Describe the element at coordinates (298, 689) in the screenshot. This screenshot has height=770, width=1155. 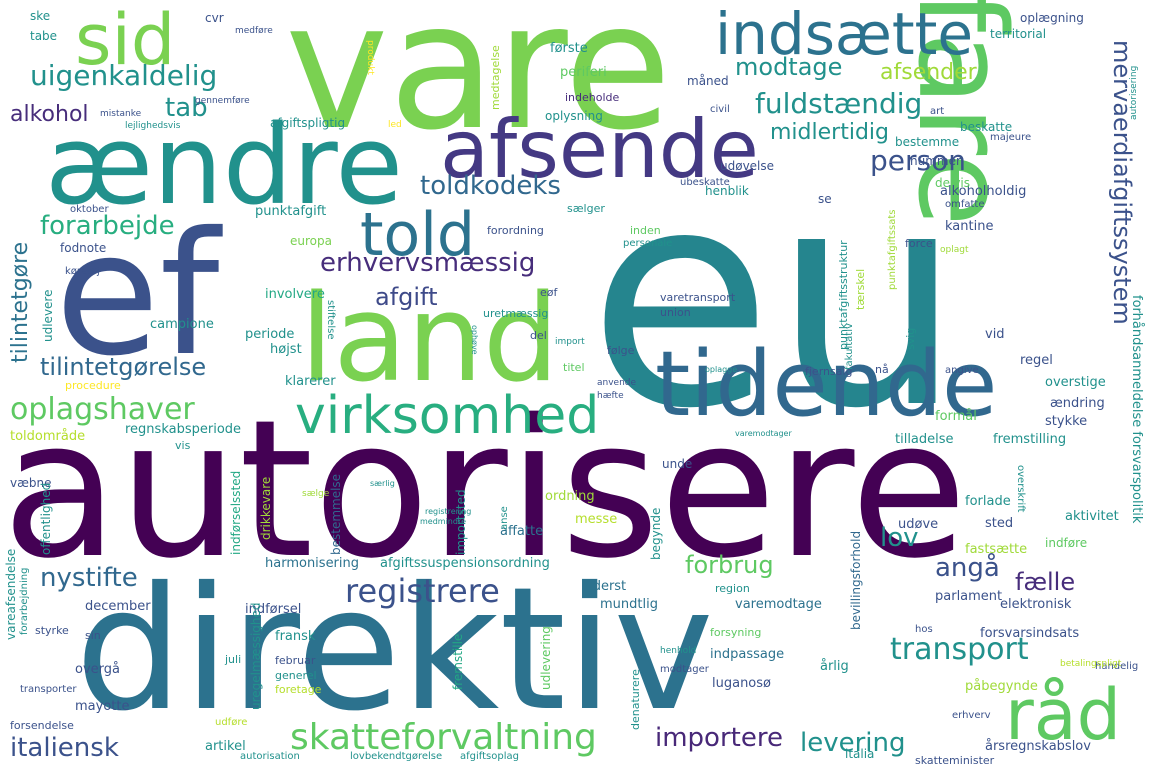
I see `word: foretage` at that location.